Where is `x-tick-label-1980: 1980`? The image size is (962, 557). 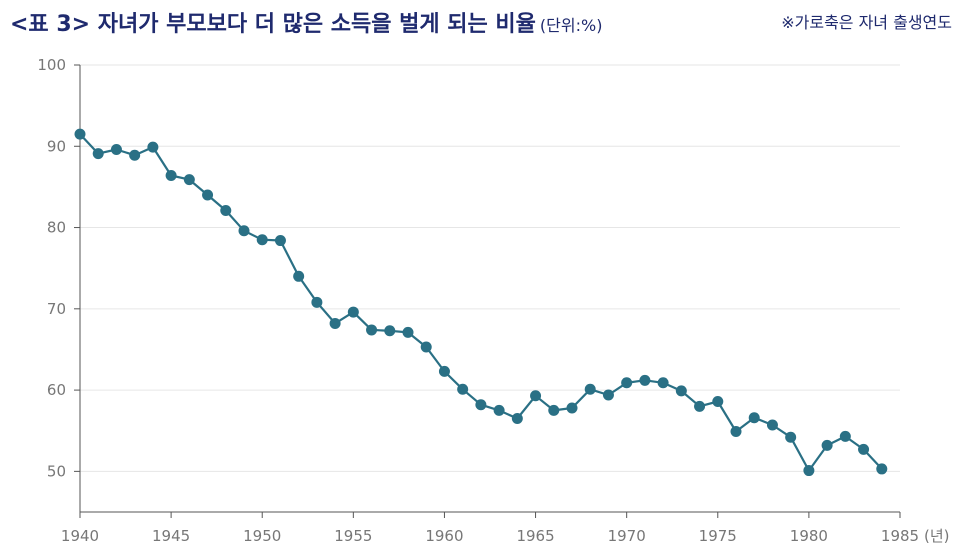 x-tick-label-1980: 1980 is located at coordinates (809, 536).